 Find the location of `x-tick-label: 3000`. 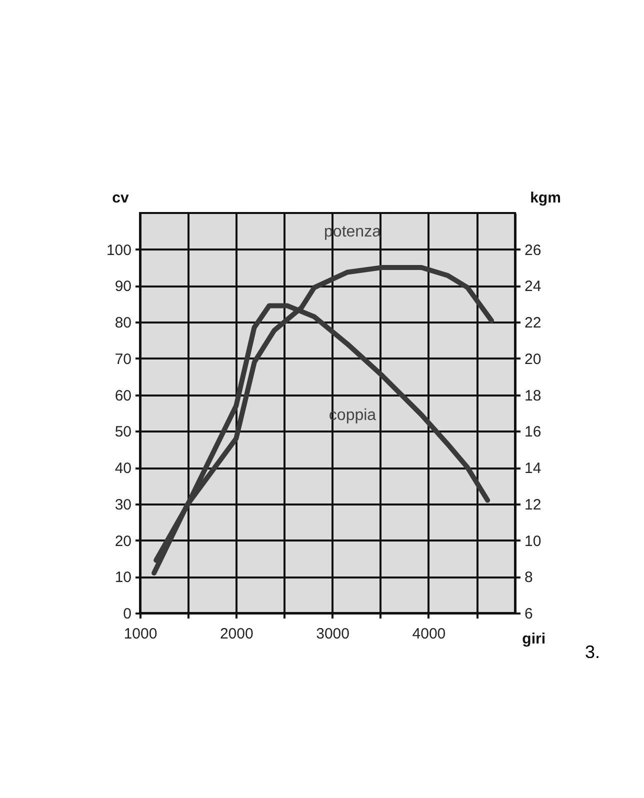

x-tick-label: 3000 is located at coordinates (333, 634).